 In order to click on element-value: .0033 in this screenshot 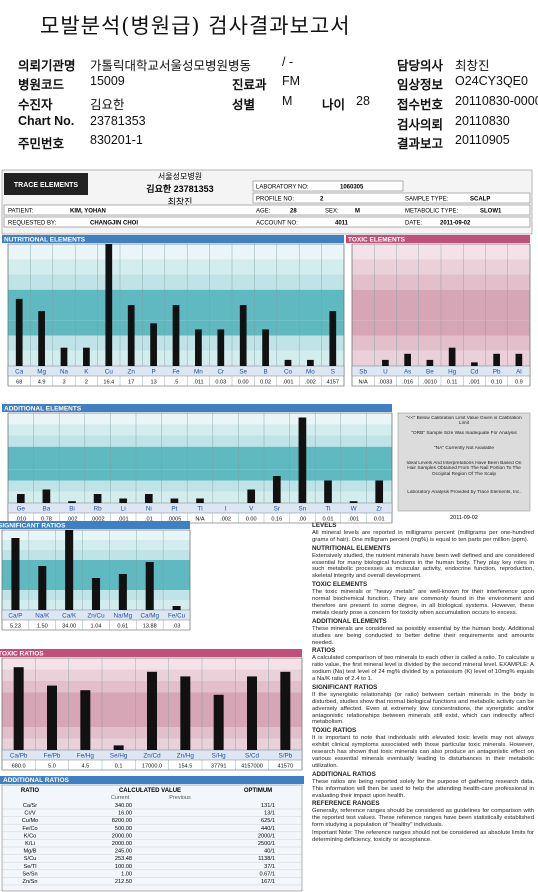, I will do `click(385, 383)`.